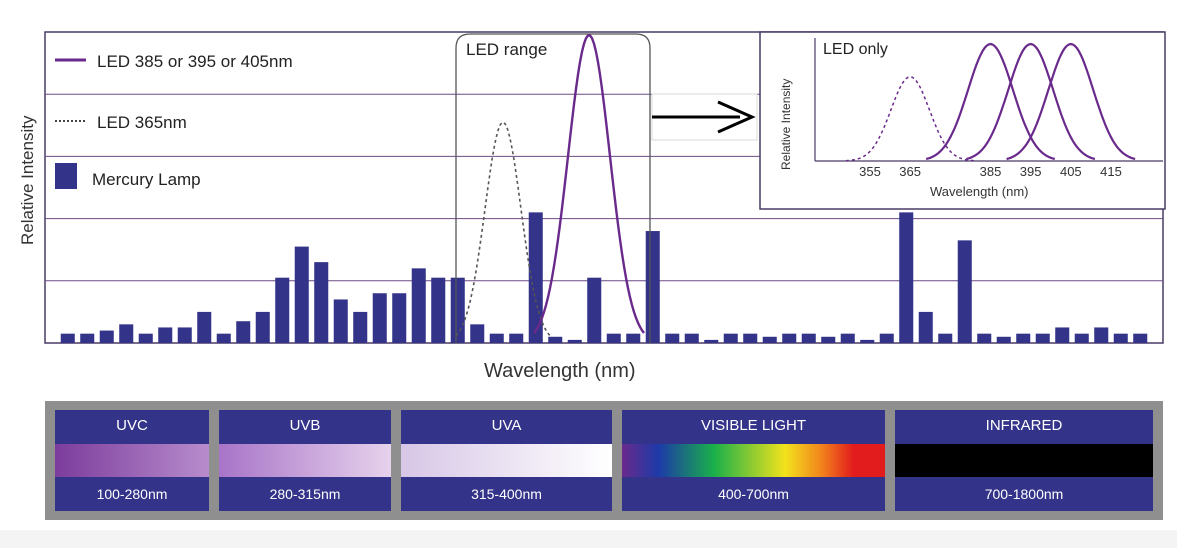 This screenshot has width=1177, height=548. I want to click on band-infrared-name: INFRARED, so click(1024, 425).